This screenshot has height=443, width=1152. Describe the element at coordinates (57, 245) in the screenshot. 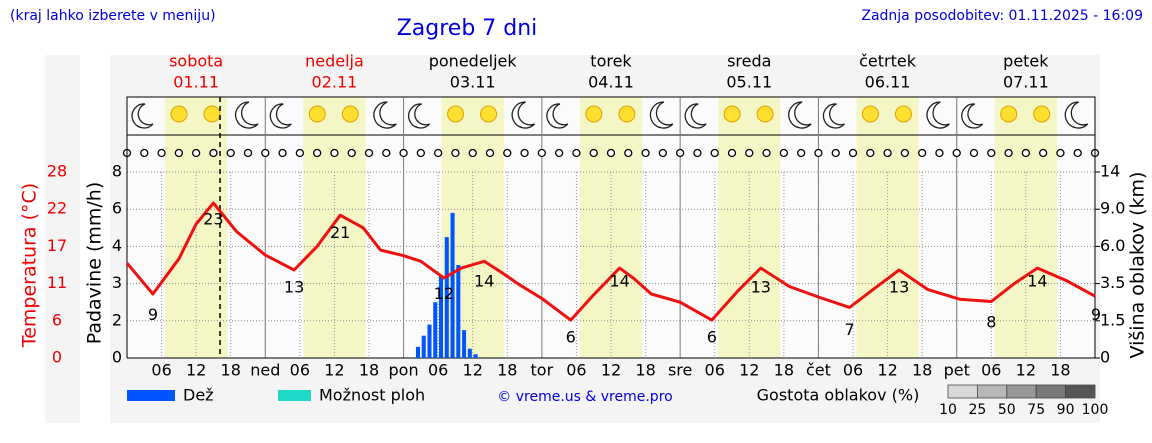

I see `temp-tick-label: 17` at that location.